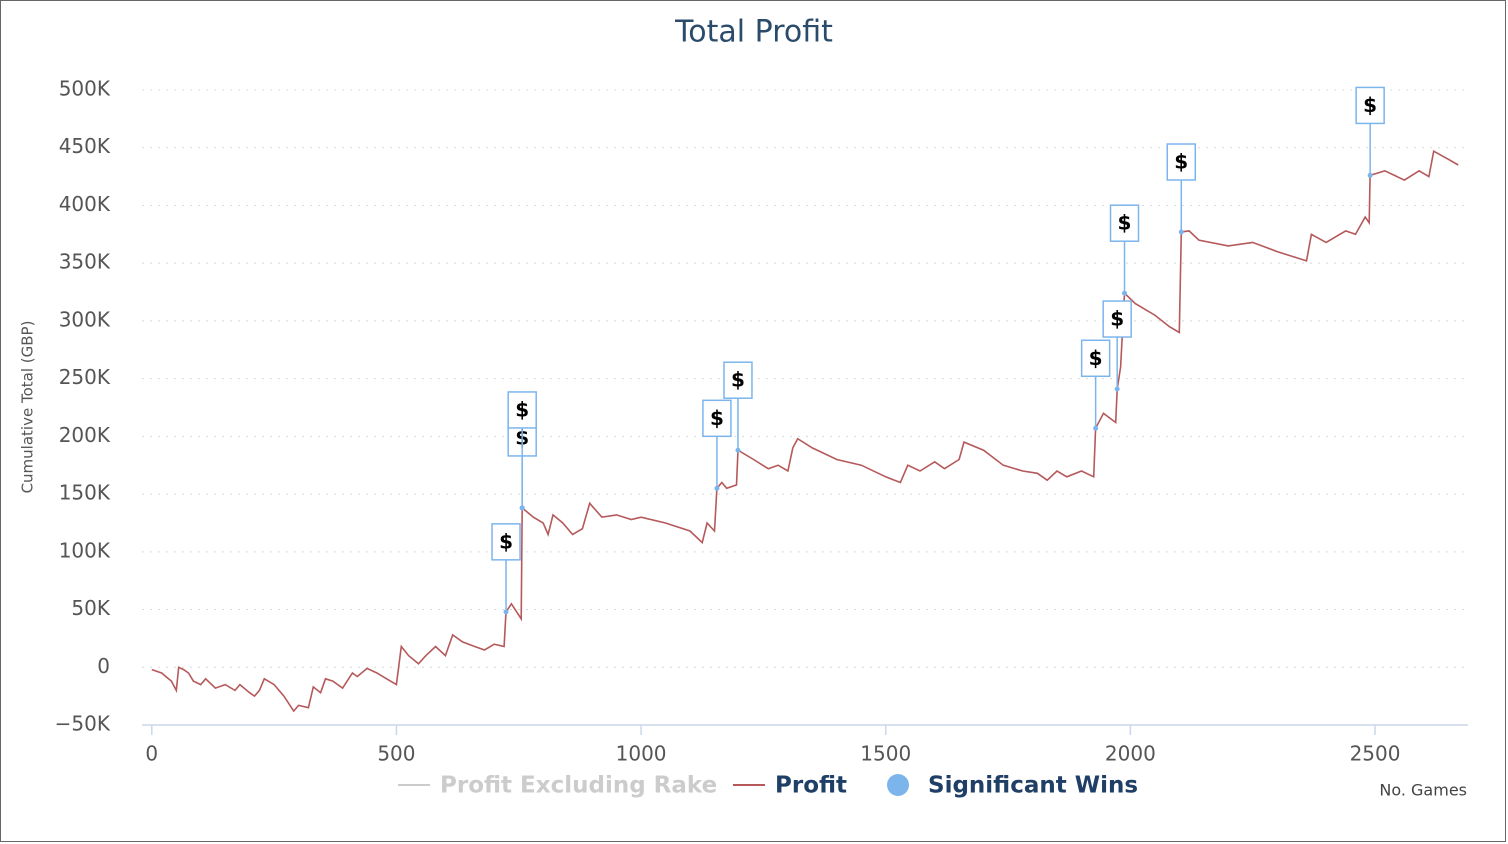 The height and width of the screenshot is (844, 1508). What do you see at coordinates (898, 785) in the screenshot?
I see `legend-symbol` at bounding box center [898, 785].